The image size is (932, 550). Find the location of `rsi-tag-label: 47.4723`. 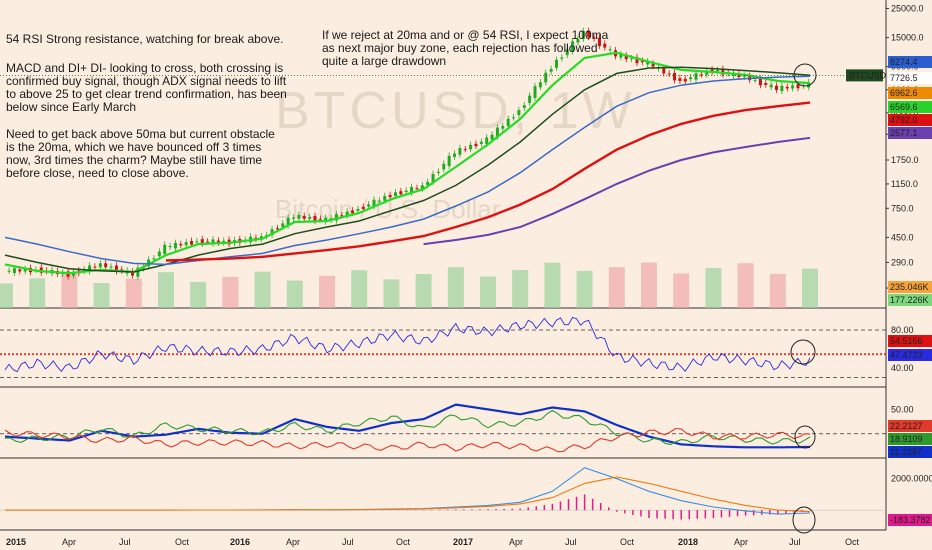

rsi-tag-label: 47.4723 is located at coordinates (906, 355).